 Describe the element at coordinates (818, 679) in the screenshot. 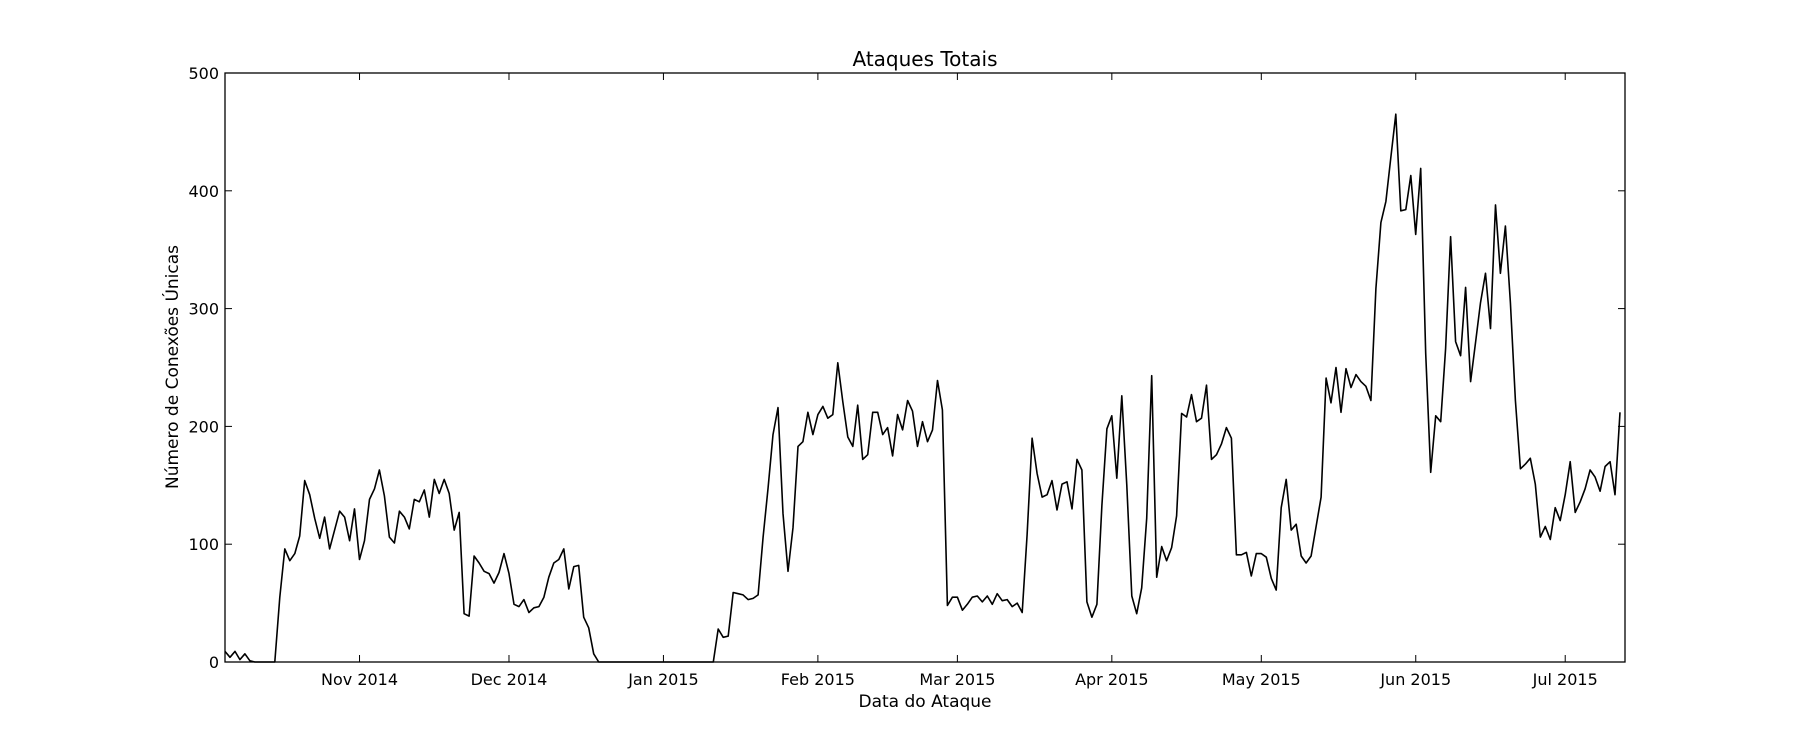

I see `x-tick-label: Feb 2015` at that location.